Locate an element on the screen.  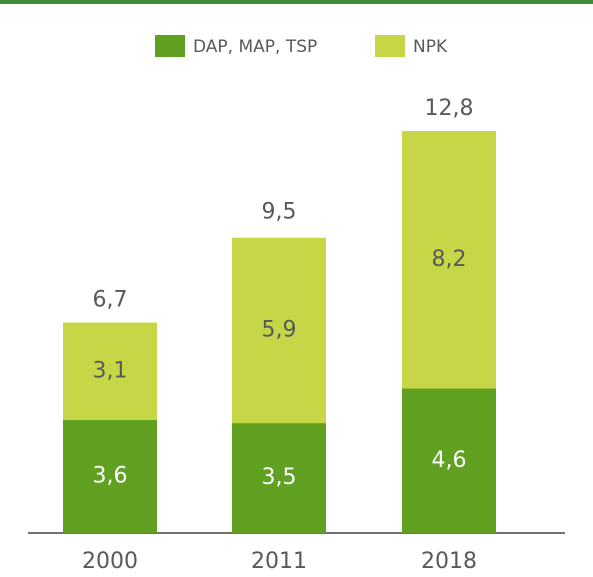
x-tick-label: 2018 is located at coordinates (449, 561).